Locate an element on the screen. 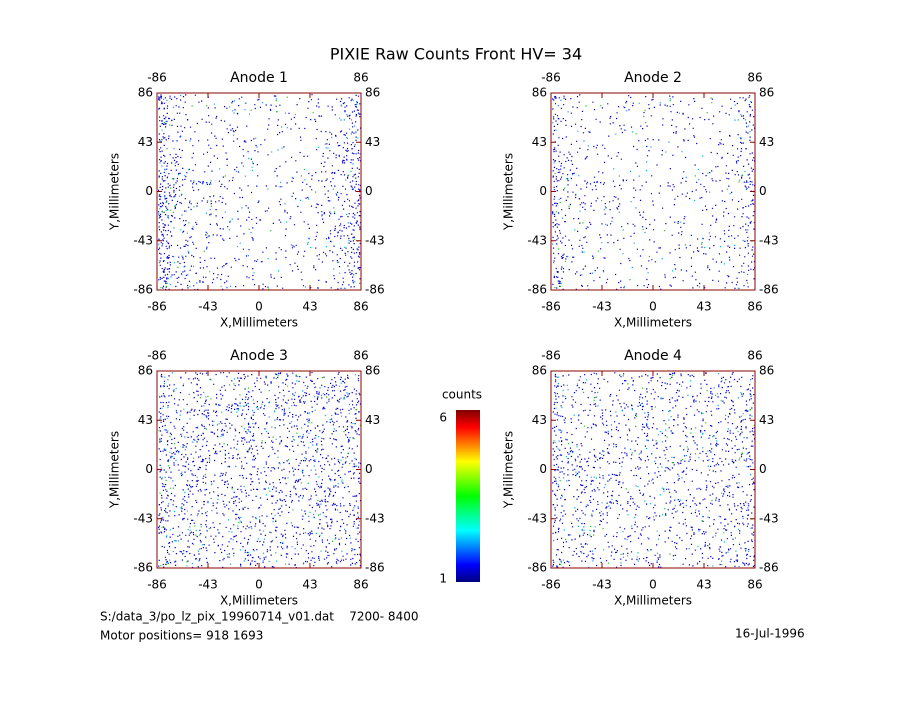  panel-title: Anode 3 is located at coordinates (259, 356).